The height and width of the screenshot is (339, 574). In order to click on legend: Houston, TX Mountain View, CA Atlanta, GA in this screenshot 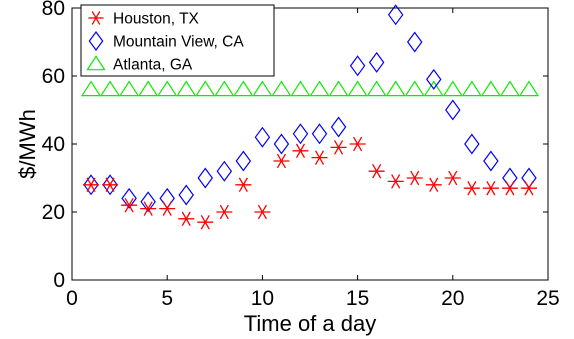, I will do `click(177, 40)`.